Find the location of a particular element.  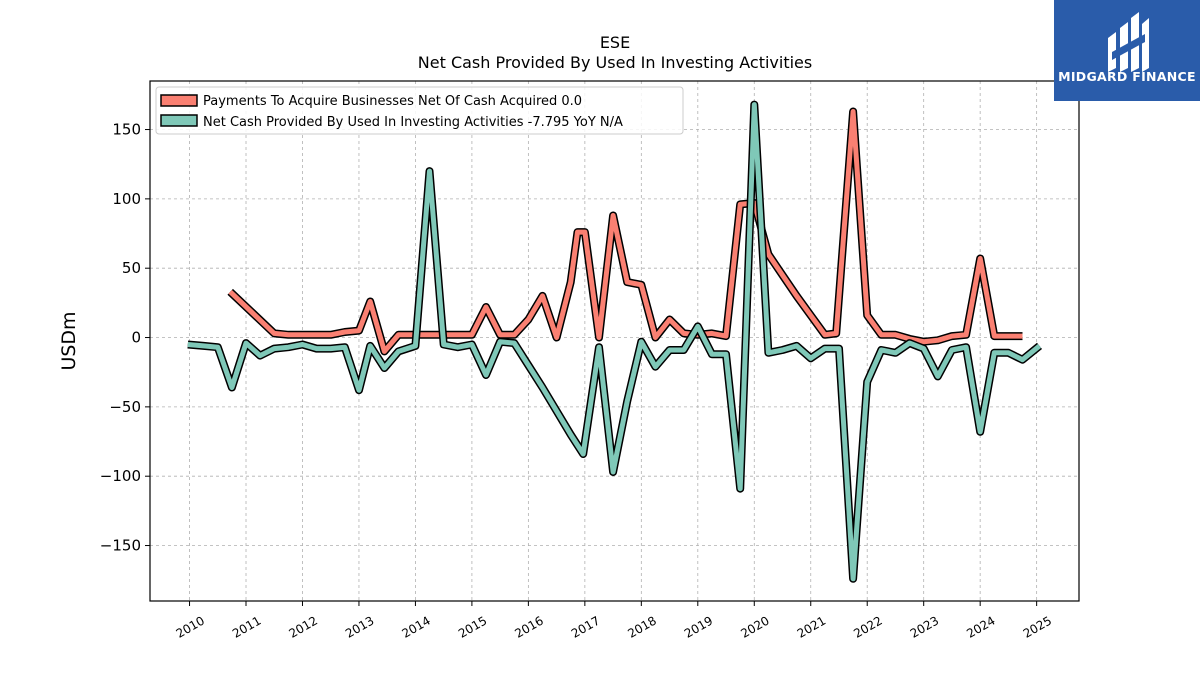

y-tick-label: −50 is located at coordinates (125, 407).